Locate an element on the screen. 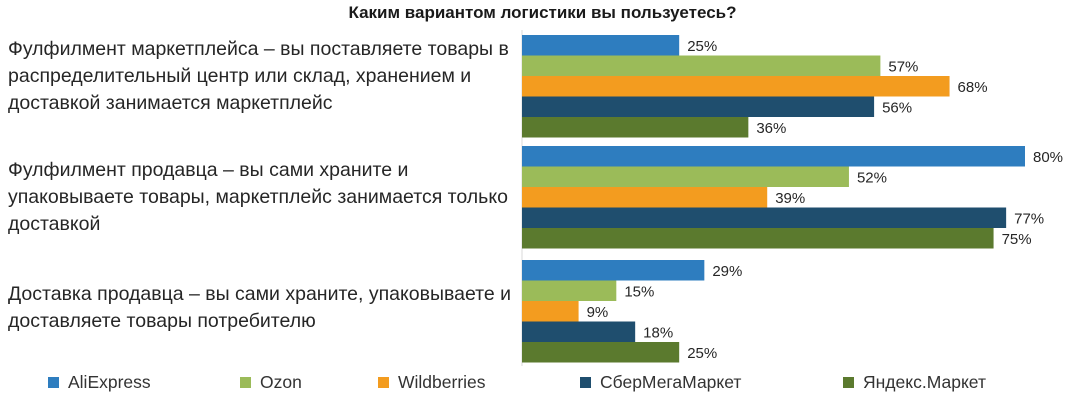  bar-3-ozon is located at coordinates (569, 290).